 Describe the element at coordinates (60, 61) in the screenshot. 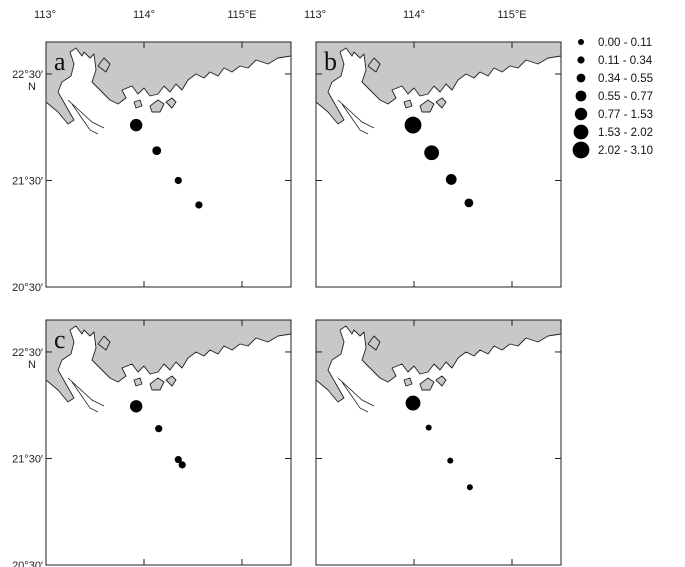

I see `panel-letter: a` at that location.